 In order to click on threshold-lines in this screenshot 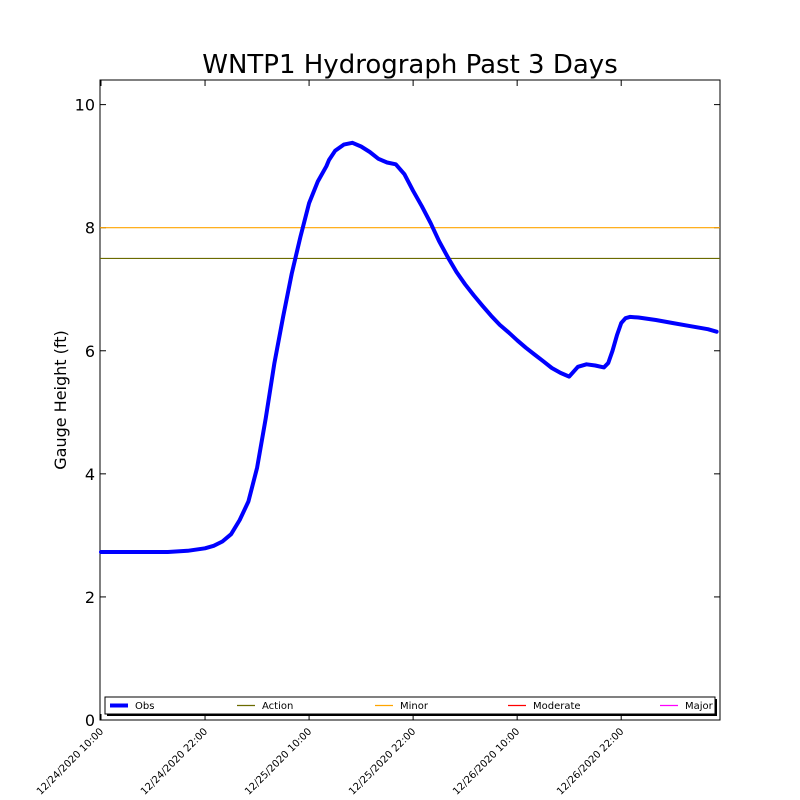, I will do `click(410, 243)`.